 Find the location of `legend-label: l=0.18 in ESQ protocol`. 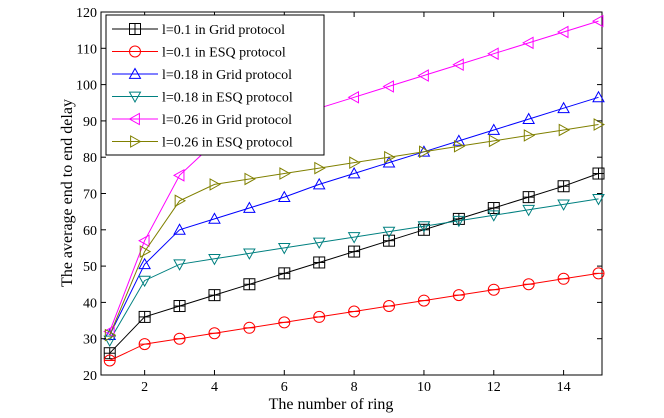

legend-label: l=0.18 in ESQ protocol is located at coordinates (227, 98).